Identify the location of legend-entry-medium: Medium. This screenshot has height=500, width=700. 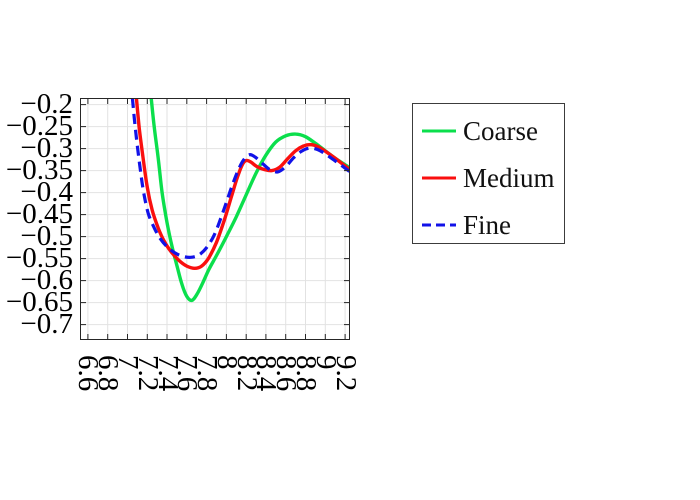
(491, 178).